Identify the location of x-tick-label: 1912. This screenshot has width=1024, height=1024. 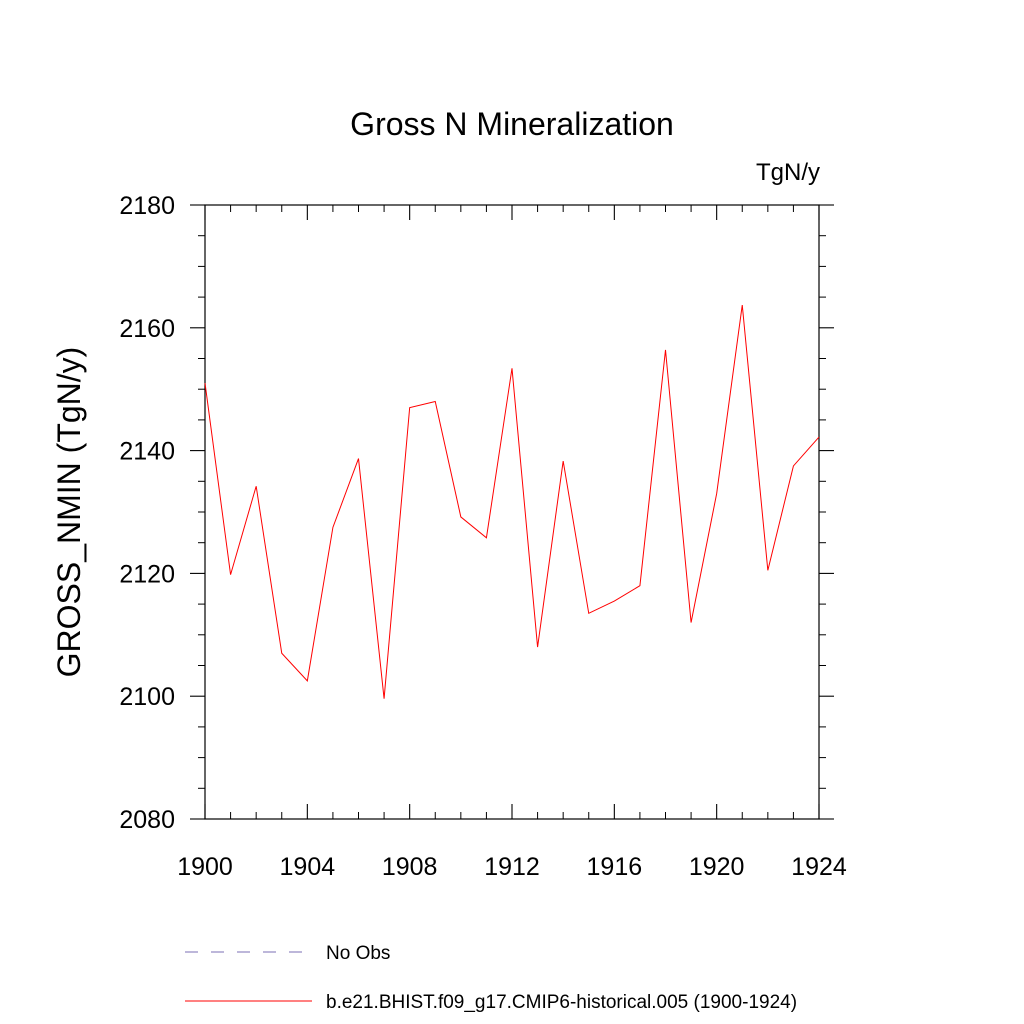
(512, 867).